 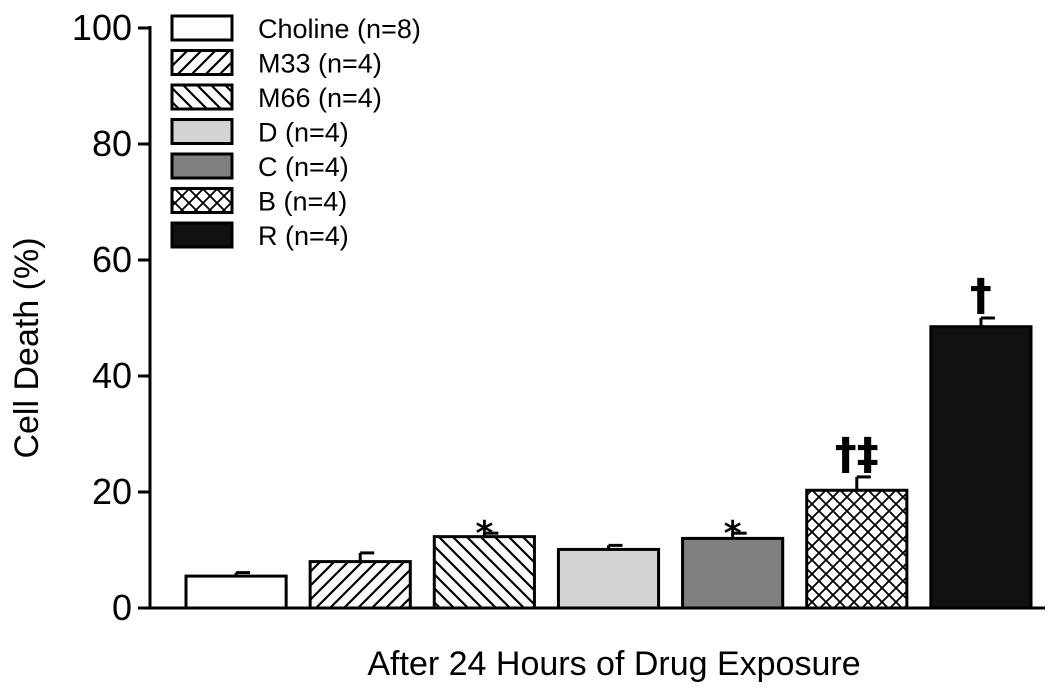 I want to click on legend-item: B (n=4), so click(x=258, y=202).